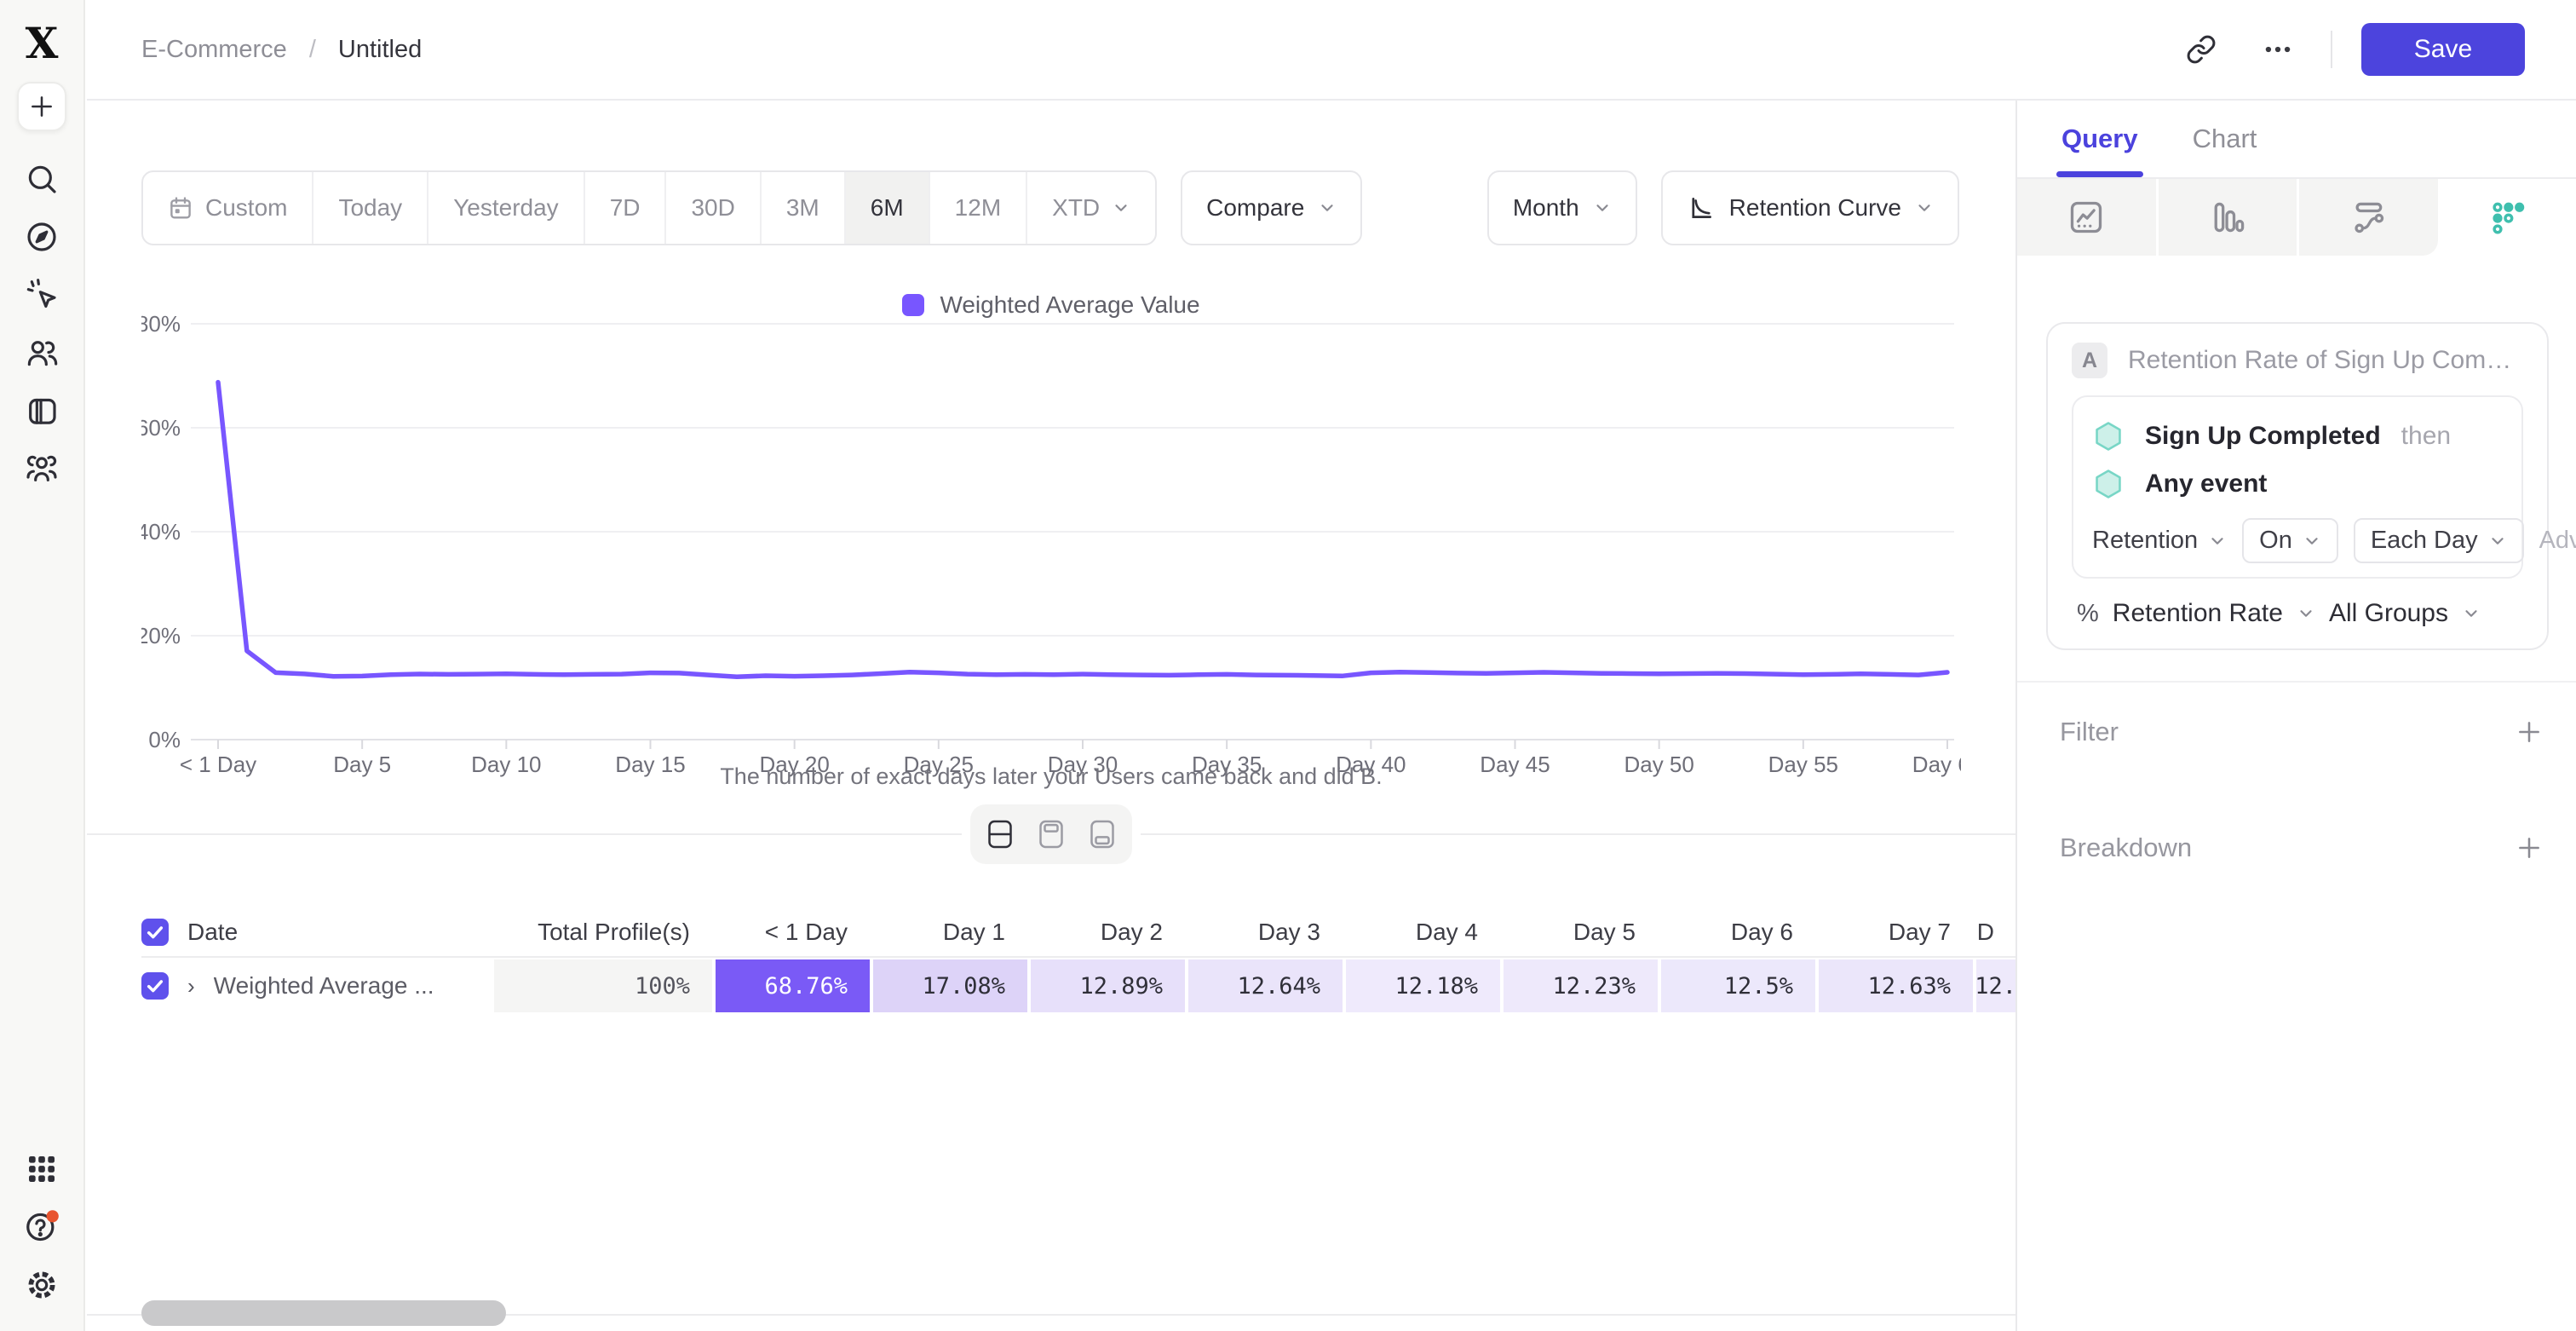 Image resolution: width=2576 pixels, height=1331 pixels. Describe the element at coordinates (1102, 834) in the screenshot. I see `view-toggle-table-only-view` at that location.